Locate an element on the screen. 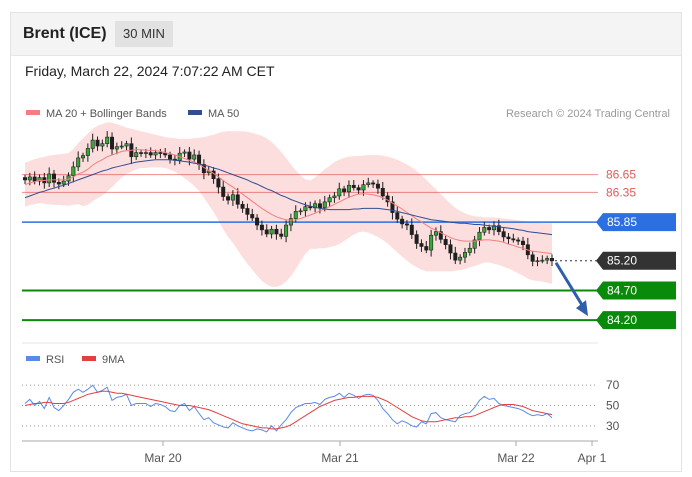 This screenshot has height=477, width=692. timeframe-badge: 30 MIN is located at coordinates (144, 34).